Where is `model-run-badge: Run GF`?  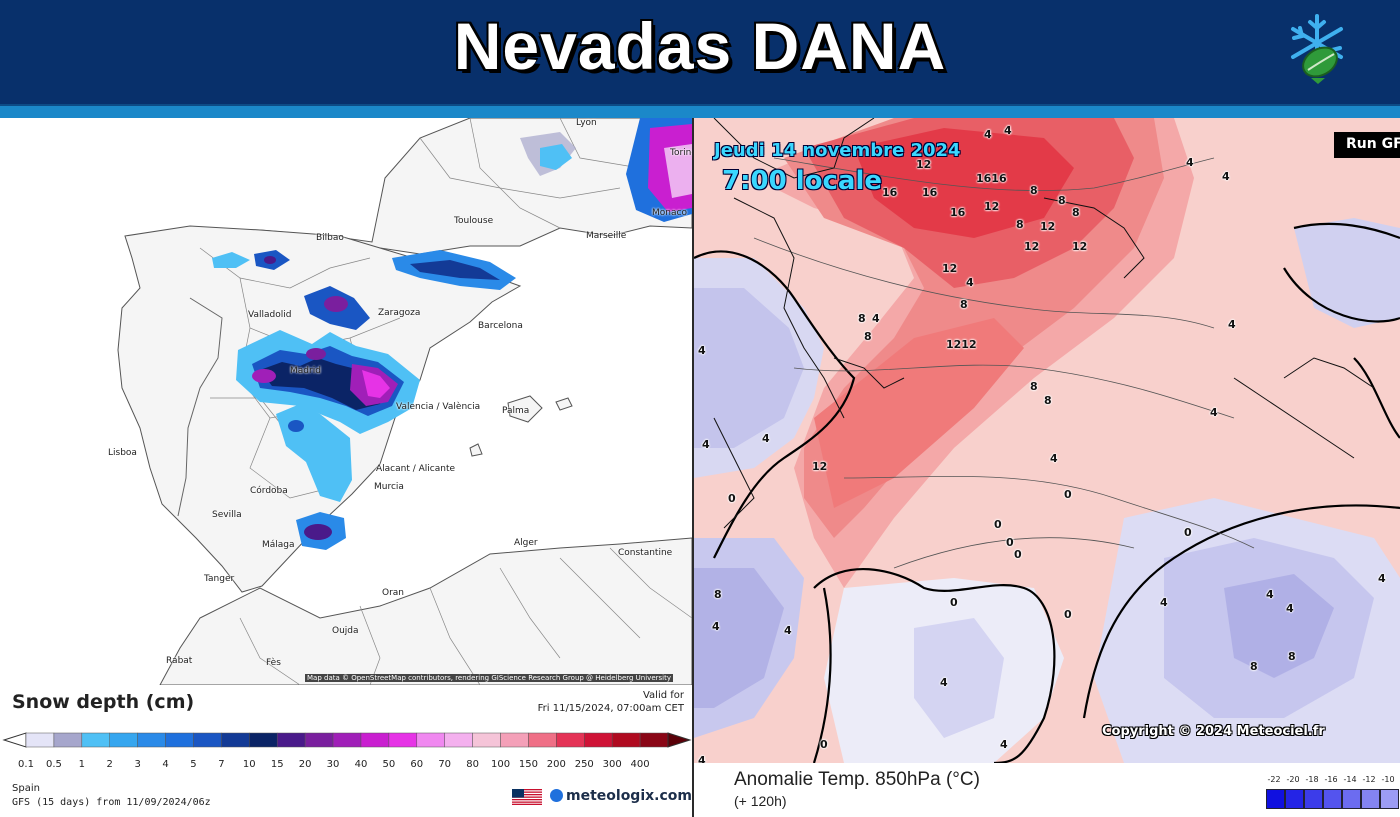
model-run-badge: Run GF is located at coordinates (1367, 145).